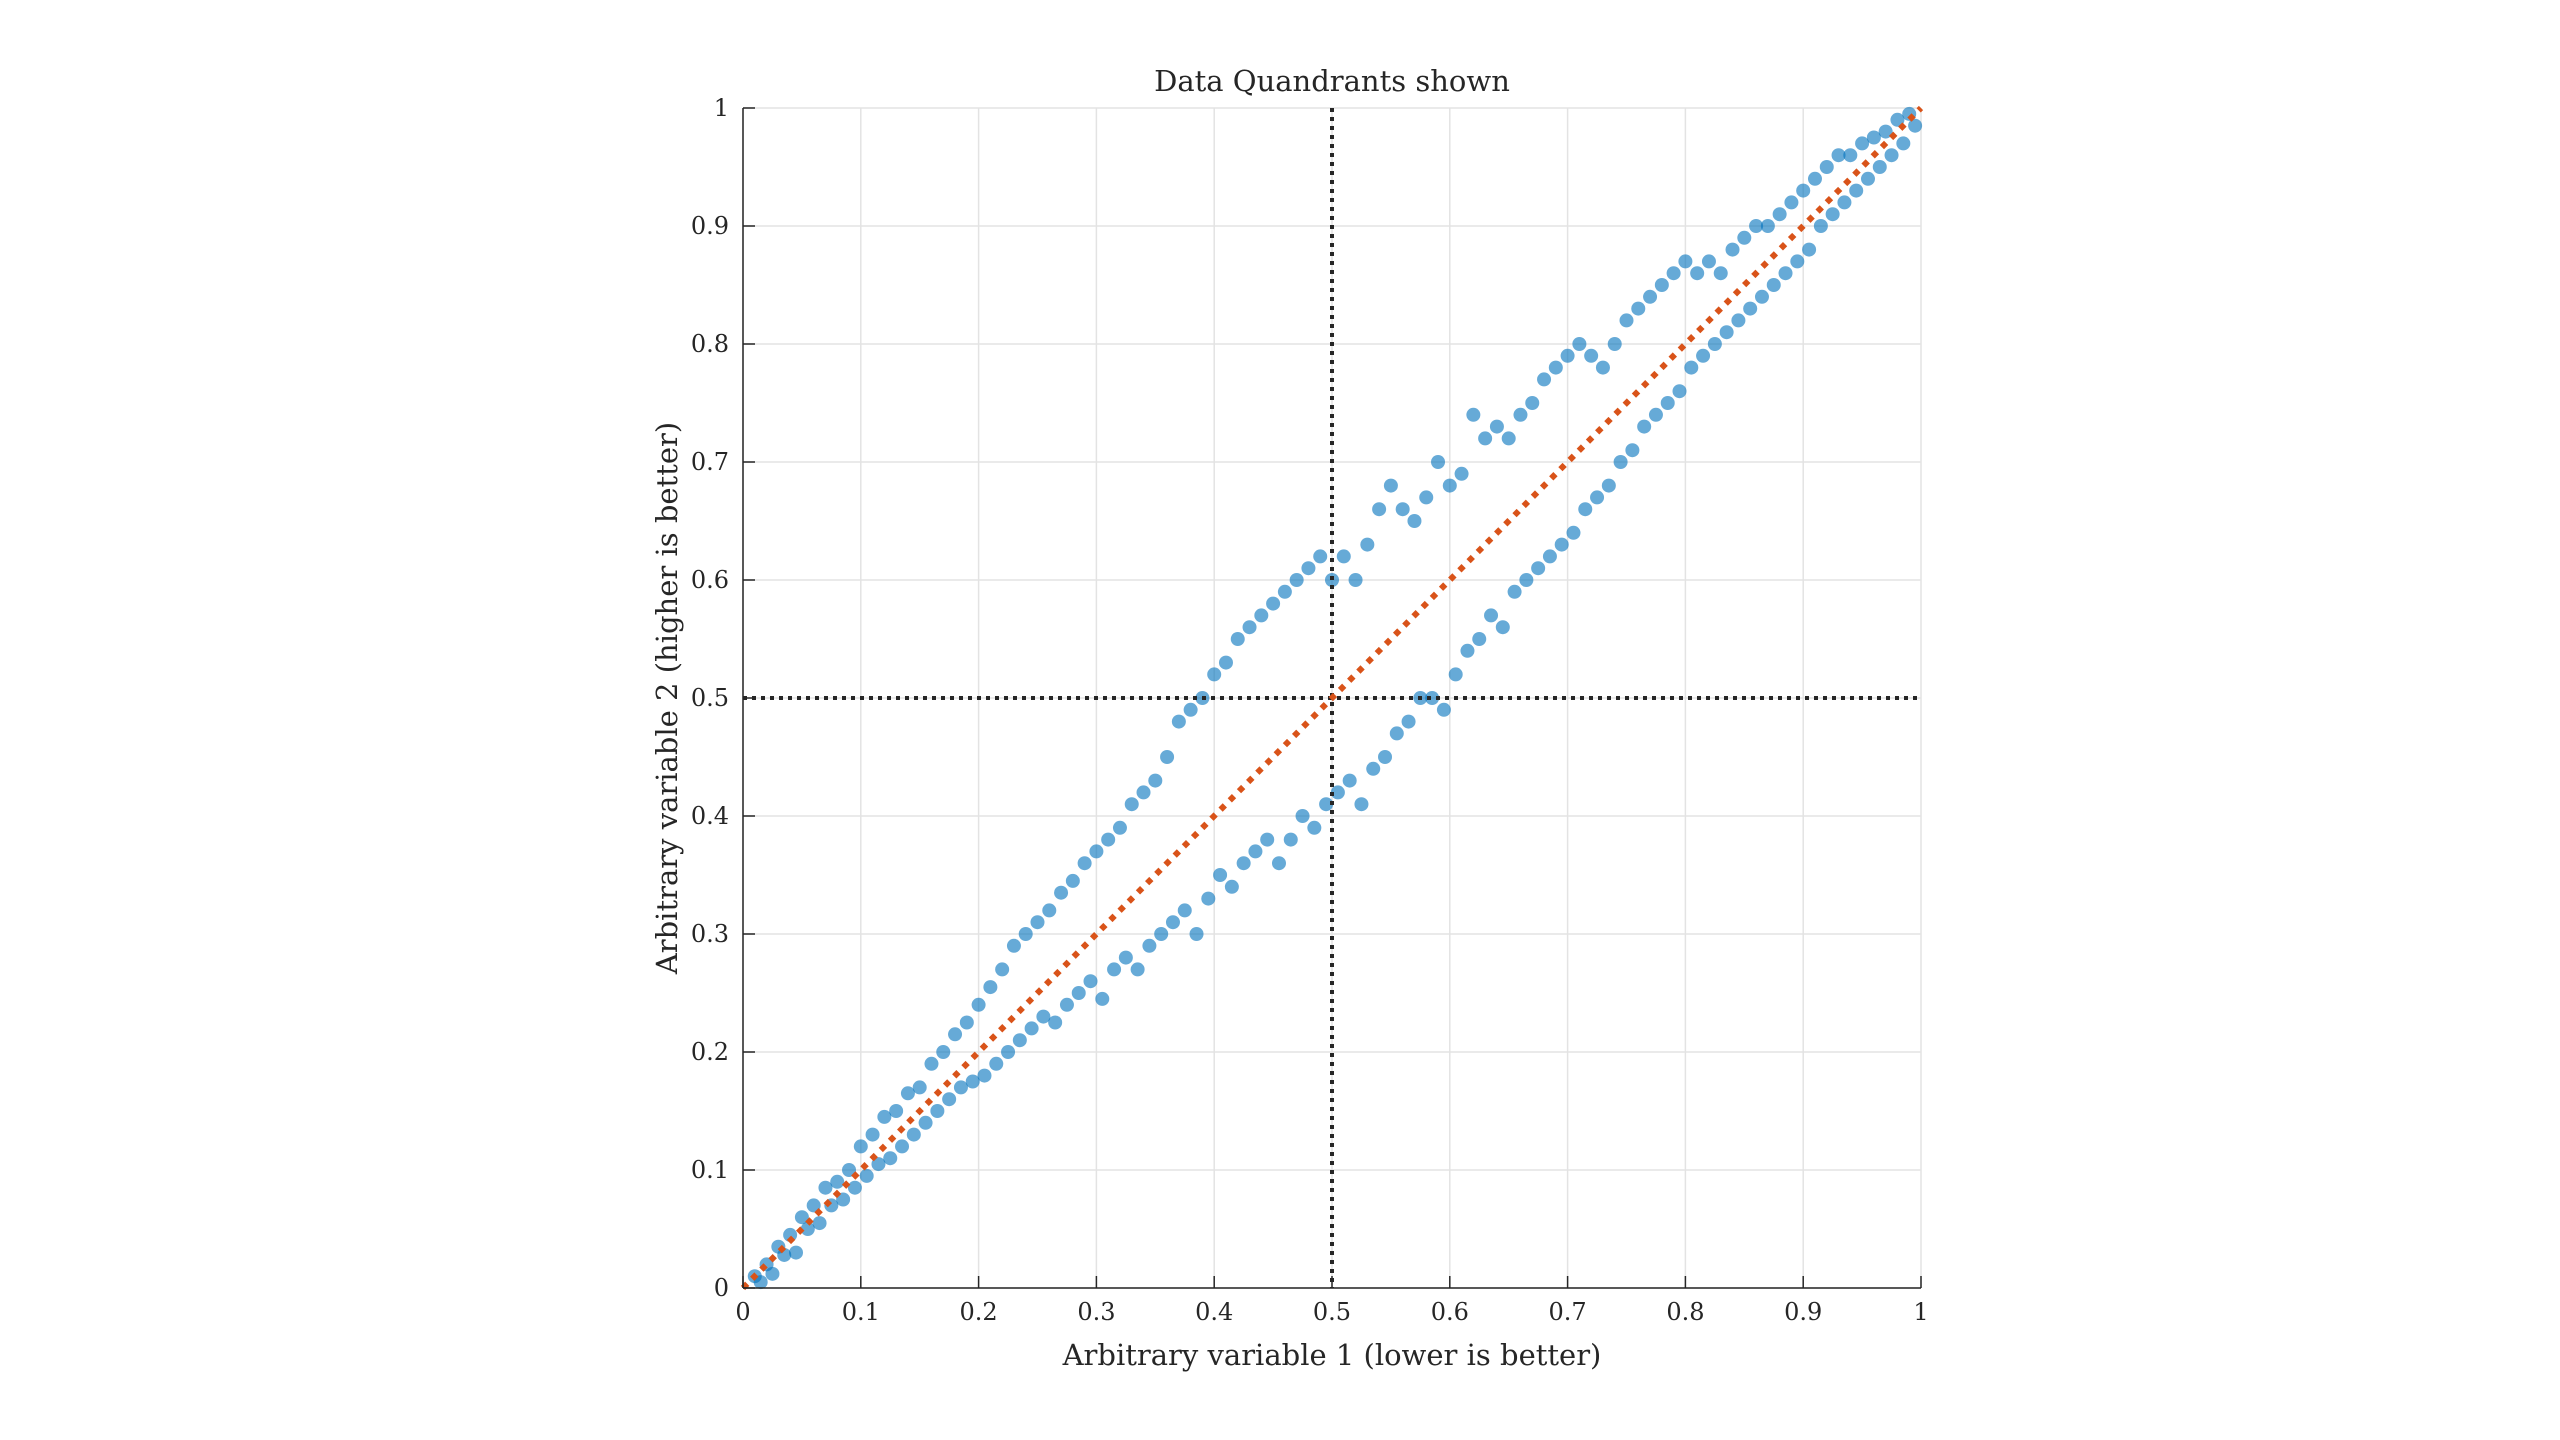  Describe the element at coordinates (1332, 1355) in the screenshot. I see `x-axis-label: Arbitrary variable 1 (lower is better)` at that location.